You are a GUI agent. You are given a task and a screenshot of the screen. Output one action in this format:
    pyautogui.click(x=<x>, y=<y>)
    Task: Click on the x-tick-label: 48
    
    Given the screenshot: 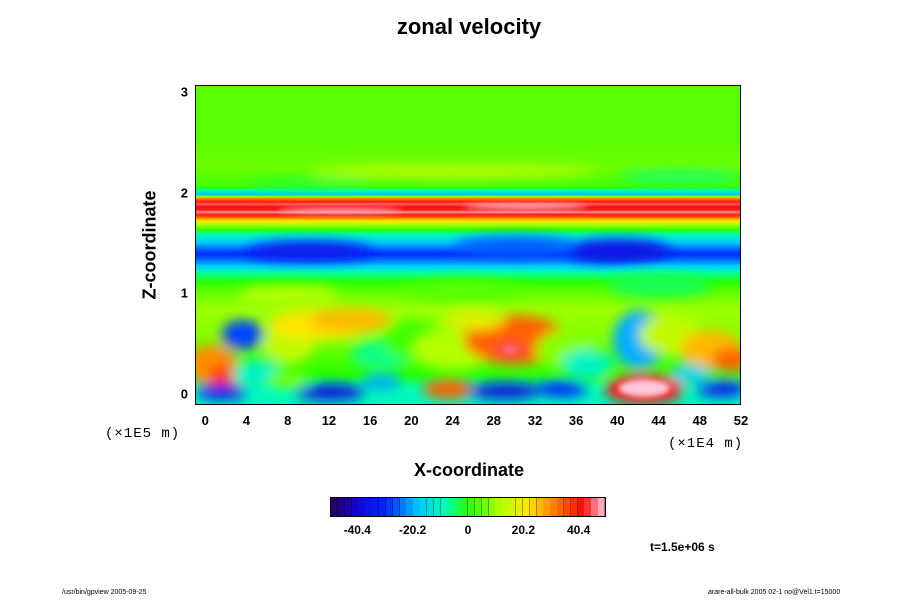 What is the action you would take?
    pyautogui.click(x=700, y=420)
    